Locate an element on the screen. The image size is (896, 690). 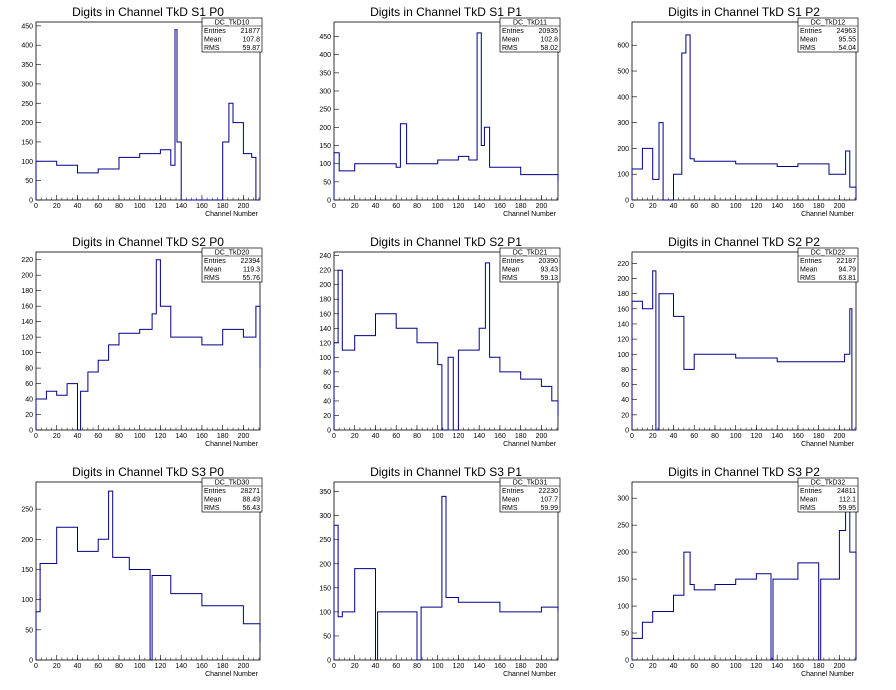
y-tick-label: 600 is located at coordinates (623, 46).